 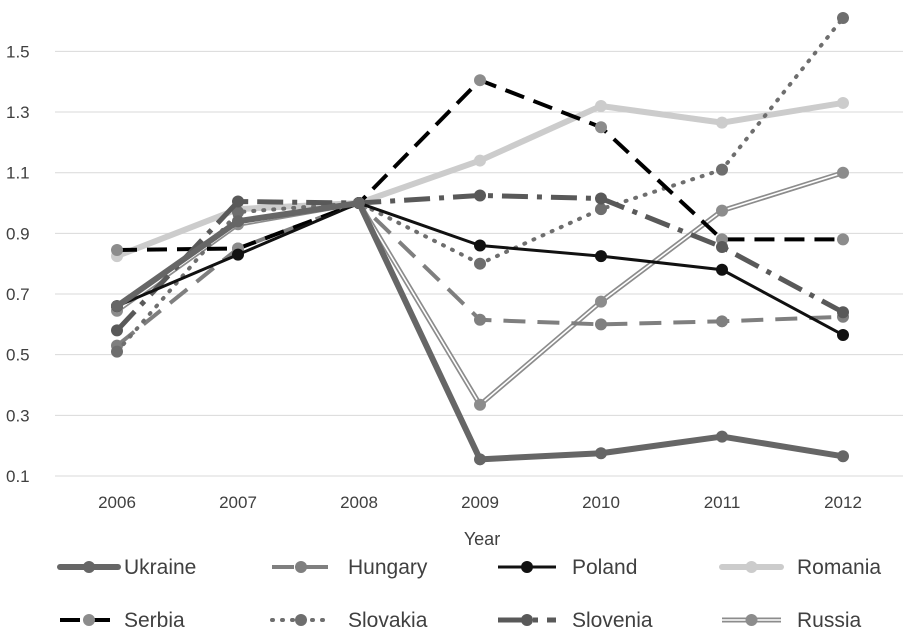 I want to click on point-russia-2012, so click(x=843, y=172).